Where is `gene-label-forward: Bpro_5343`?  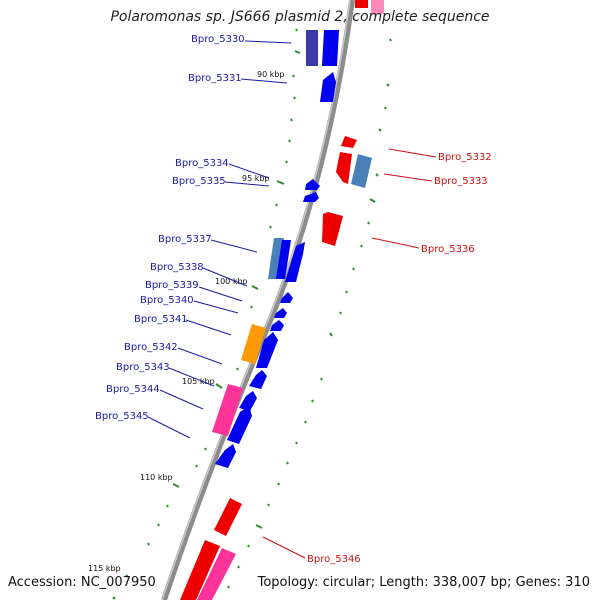 gene-label-forward: Bpro_5343 is located at coordinates (143, 367).